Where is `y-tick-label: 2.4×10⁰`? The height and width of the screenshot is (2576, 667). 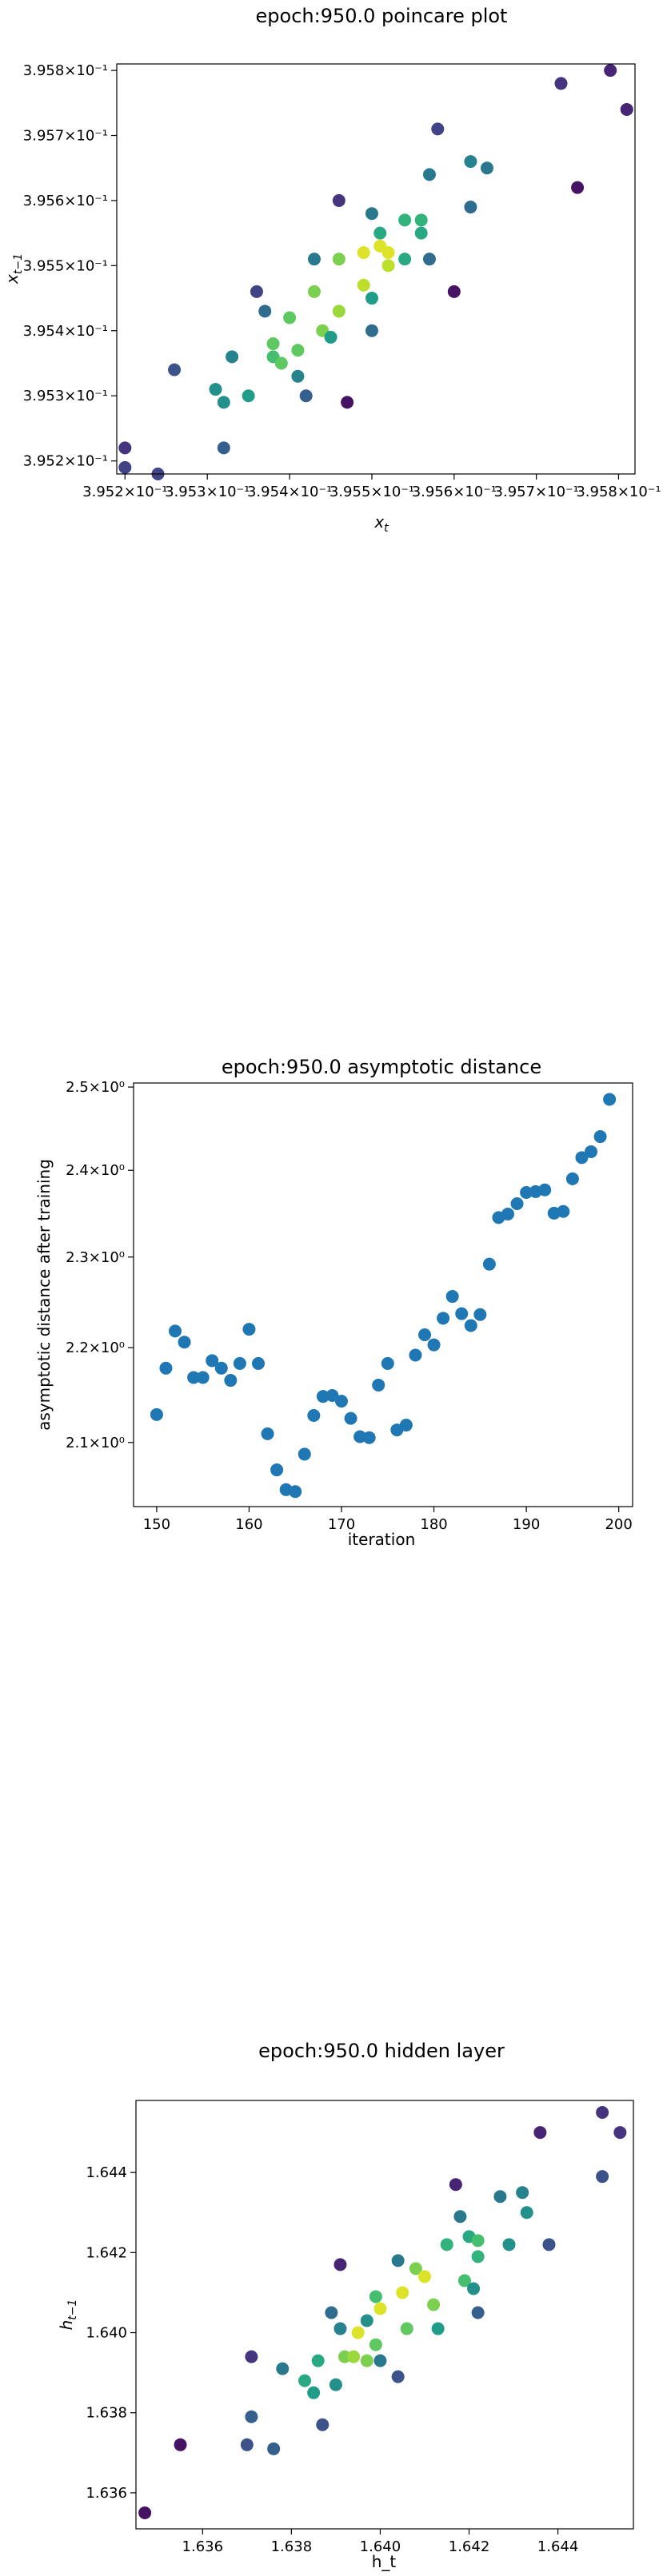 y-tick-label: 2.4×10⁰ is located at coordinates (95, 1170).